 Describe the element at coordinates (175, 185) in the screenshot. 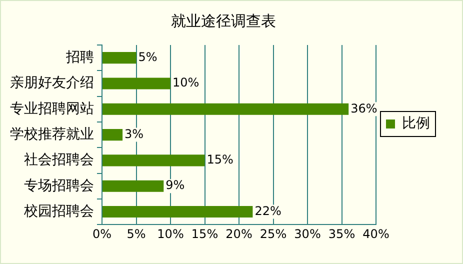

I see `data-label: 9%` at that location.